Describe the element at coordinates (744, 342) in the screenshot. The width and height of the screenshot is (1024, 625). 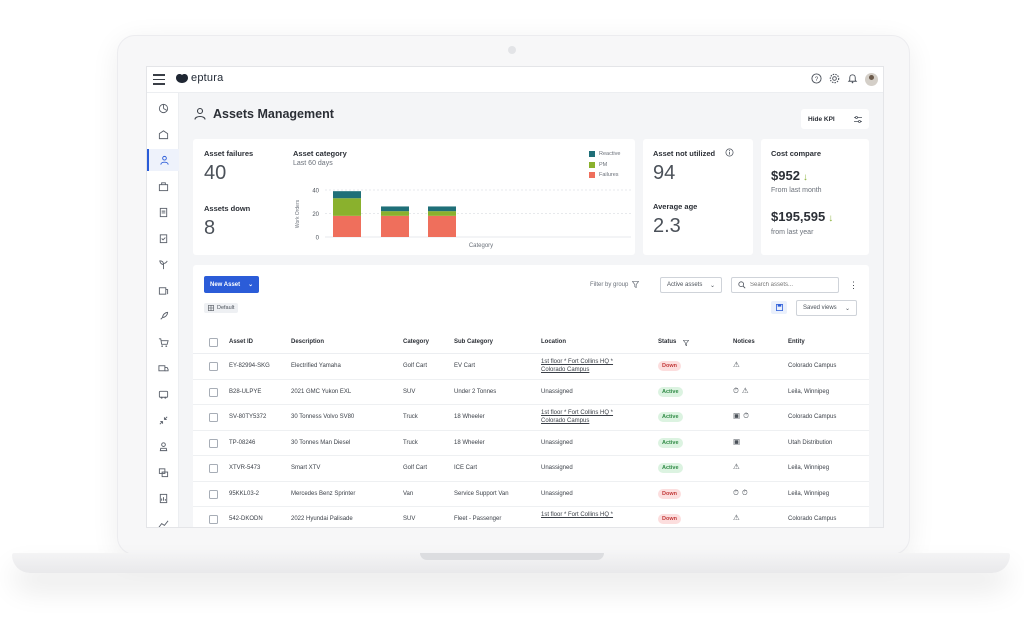
I see `col-notices: Notices` at that location.